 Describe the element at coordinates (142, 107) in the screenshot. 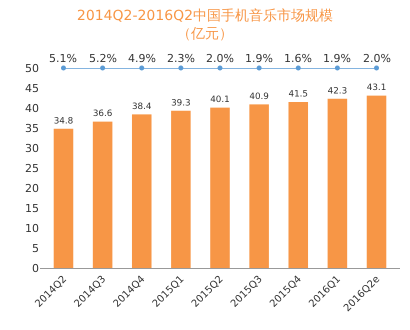

I see `data-label: 38.4` at that location.